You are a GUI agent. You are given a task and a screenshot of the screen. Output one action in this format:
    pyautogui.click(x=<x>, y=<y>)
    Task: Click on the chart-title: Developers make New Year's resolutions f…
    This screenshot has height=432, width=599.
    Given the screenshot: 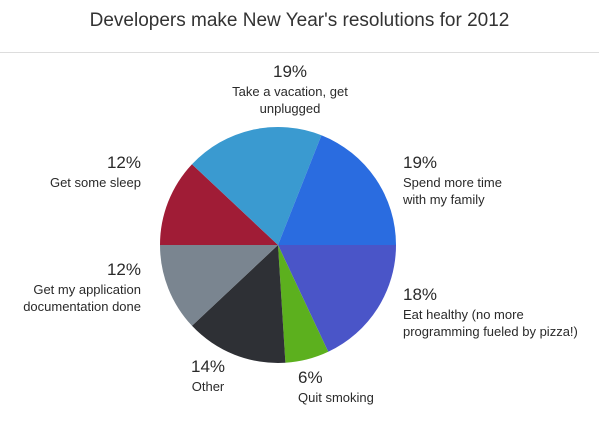 What is the action you would take?
    pyautogui.click(x=299, y=20)
    